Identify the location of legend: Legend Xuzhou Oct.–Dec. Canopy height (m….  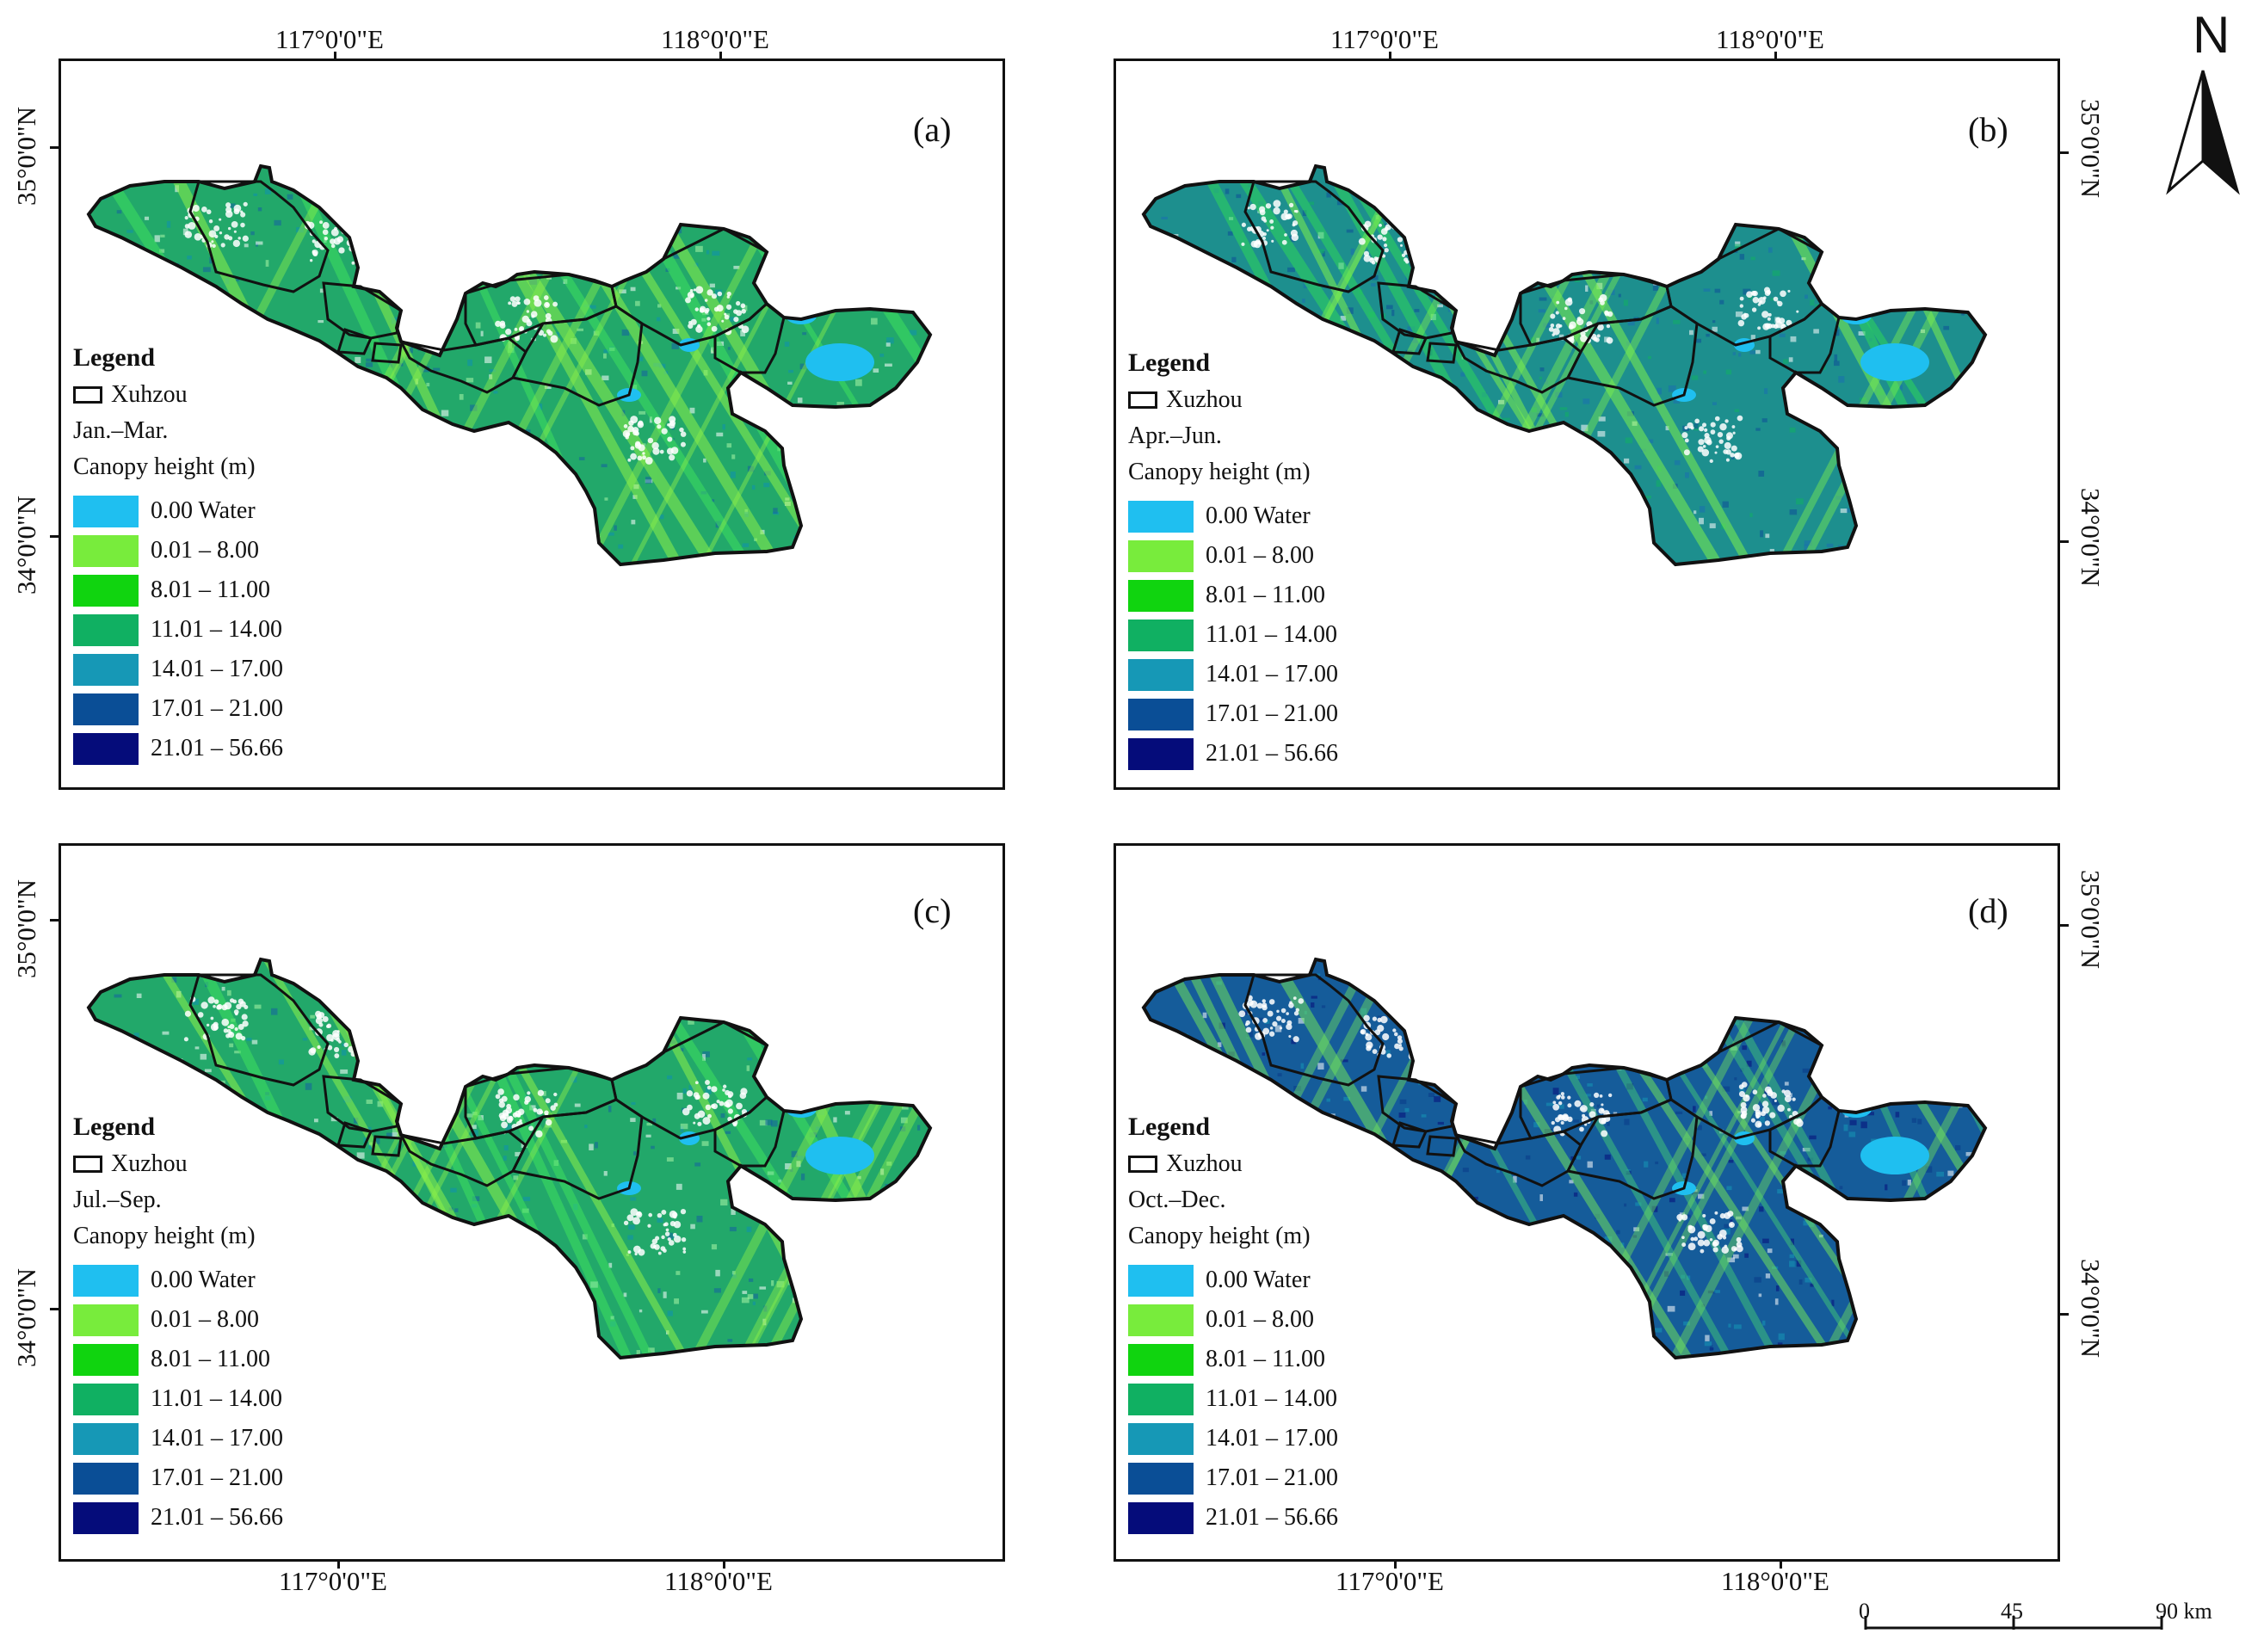
(1233, 1326).